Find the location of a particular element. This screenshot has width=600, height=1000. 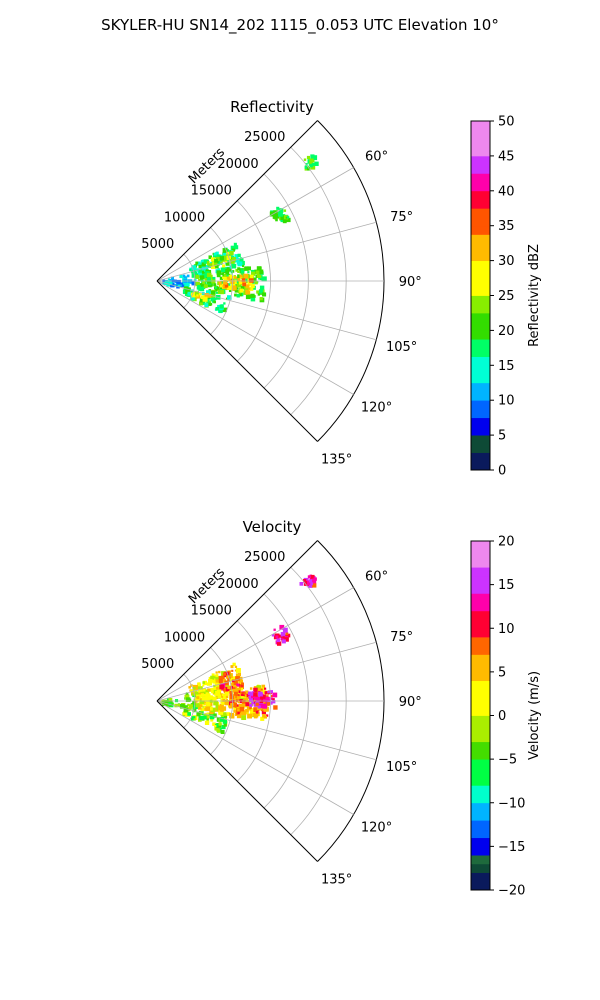

colorbar-tick-label: 30 is located at coordinates (506, 261).